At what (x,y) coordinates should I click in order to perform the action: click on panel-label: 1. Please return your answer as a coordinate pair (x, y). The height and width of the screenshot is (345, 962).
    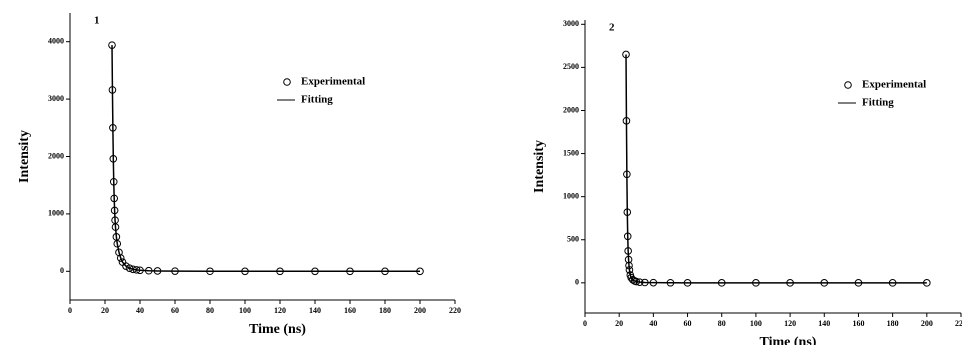
    Looking at the image, I should click on (97, 21).